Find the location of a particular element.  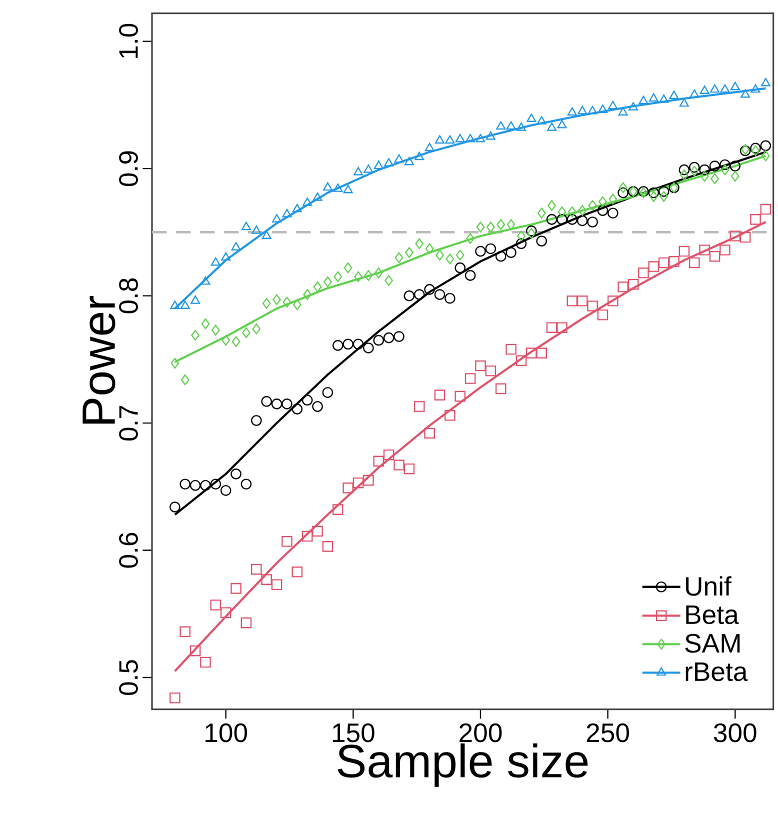

y-tick-label: 0.6 is located at coordinates (128, 550).